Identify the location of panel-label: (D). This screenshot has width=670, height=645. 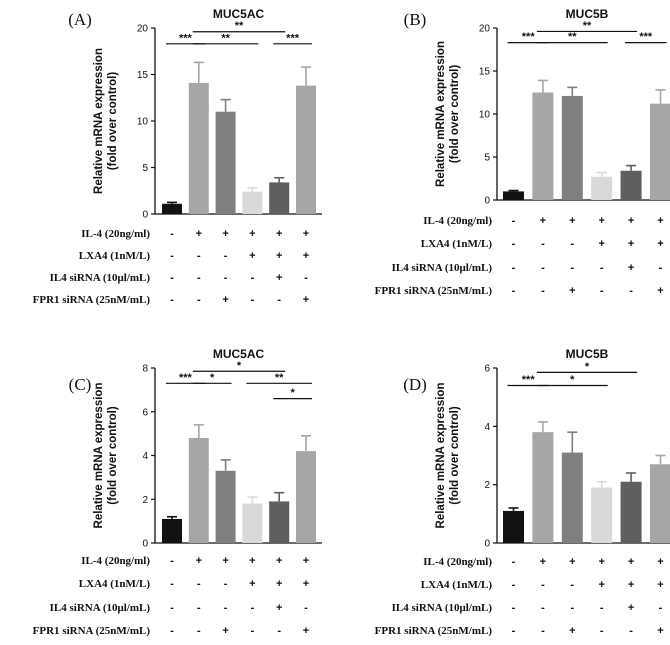
(415, 384).